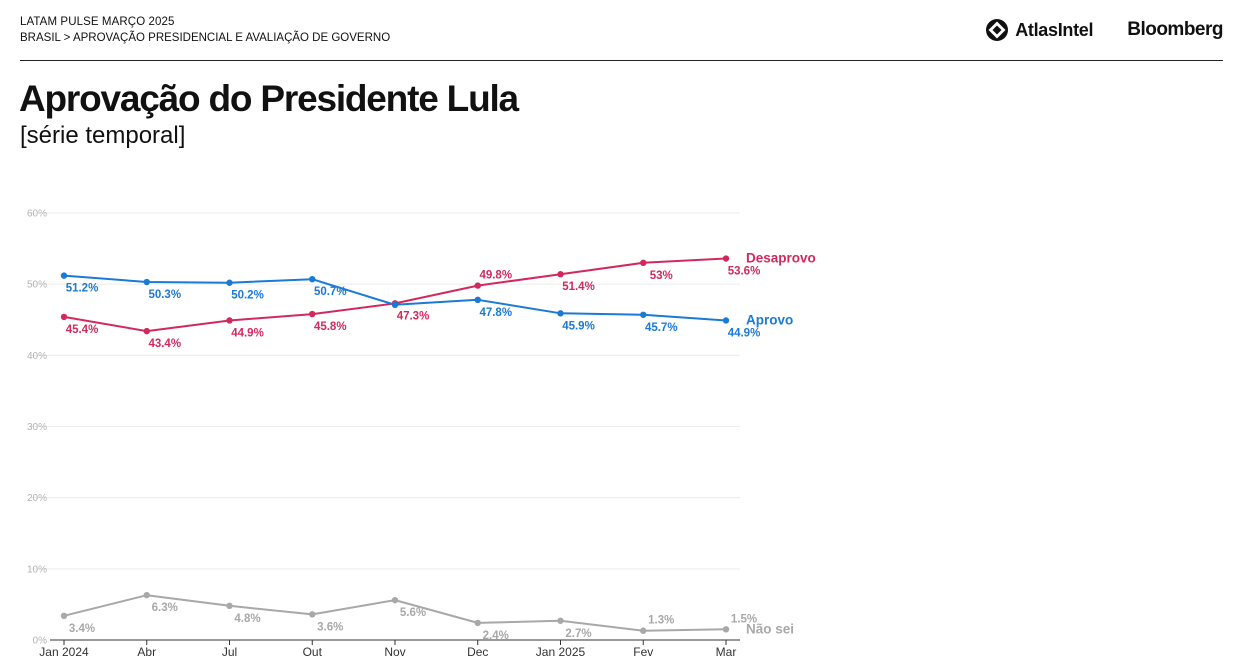  What do you see at coordinates (1054, 29) in the screenshot?
I see `atlasintel-wordmark: AtlasIntel` at bounding box center [1054, 29].